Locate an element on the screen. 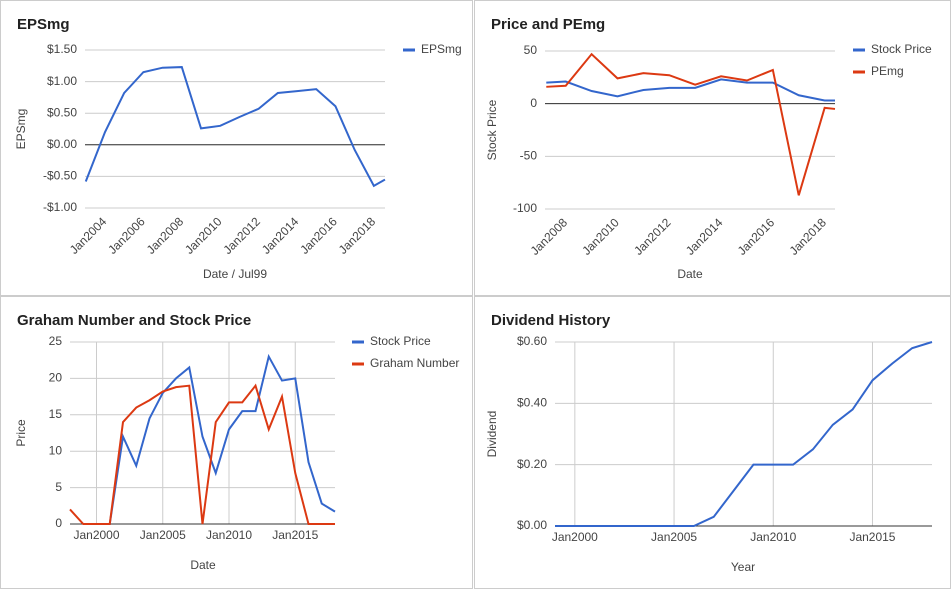 Image resolution: width=951 pixels, height=594 pixels. y-tick-label: 20 is located at coordinates (56, 378).